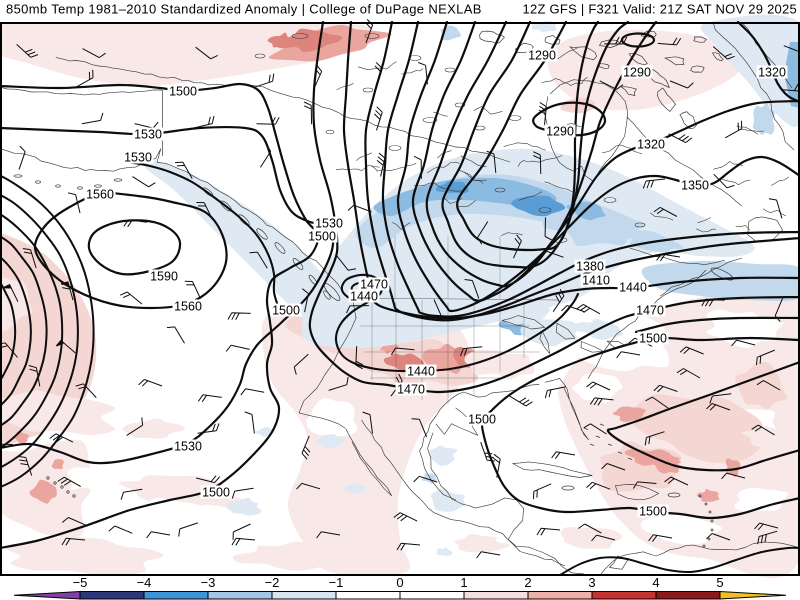 This screenshot has width=800, height=600. What do you see at coordinates (591, 582) in the screenshot?
I see `svg-text: 3` at bounding box center [591, 582].